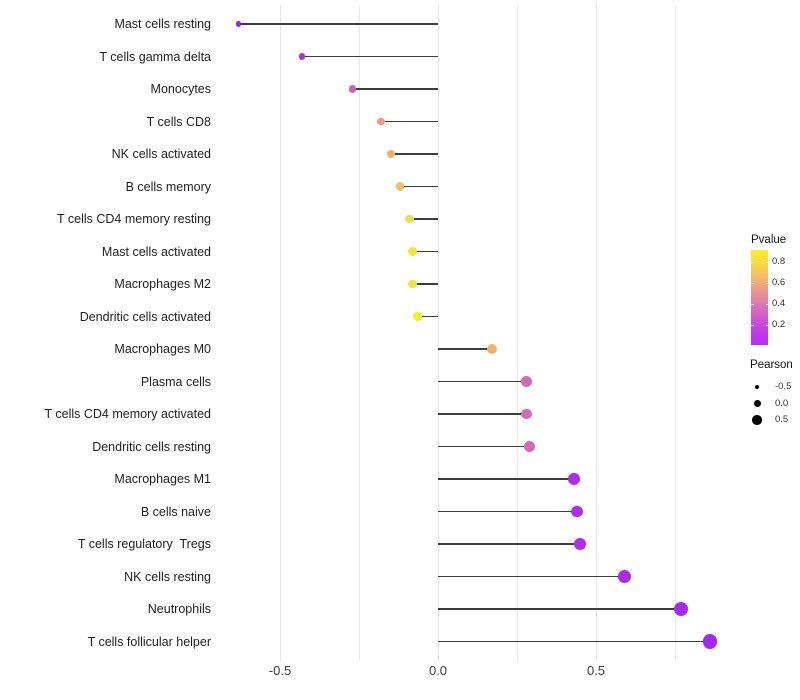  What do you see at coordinates (779, 324) in the screenshot?
I see `pvalue-tick-label: 0.2` at bounding box center [779, 324].